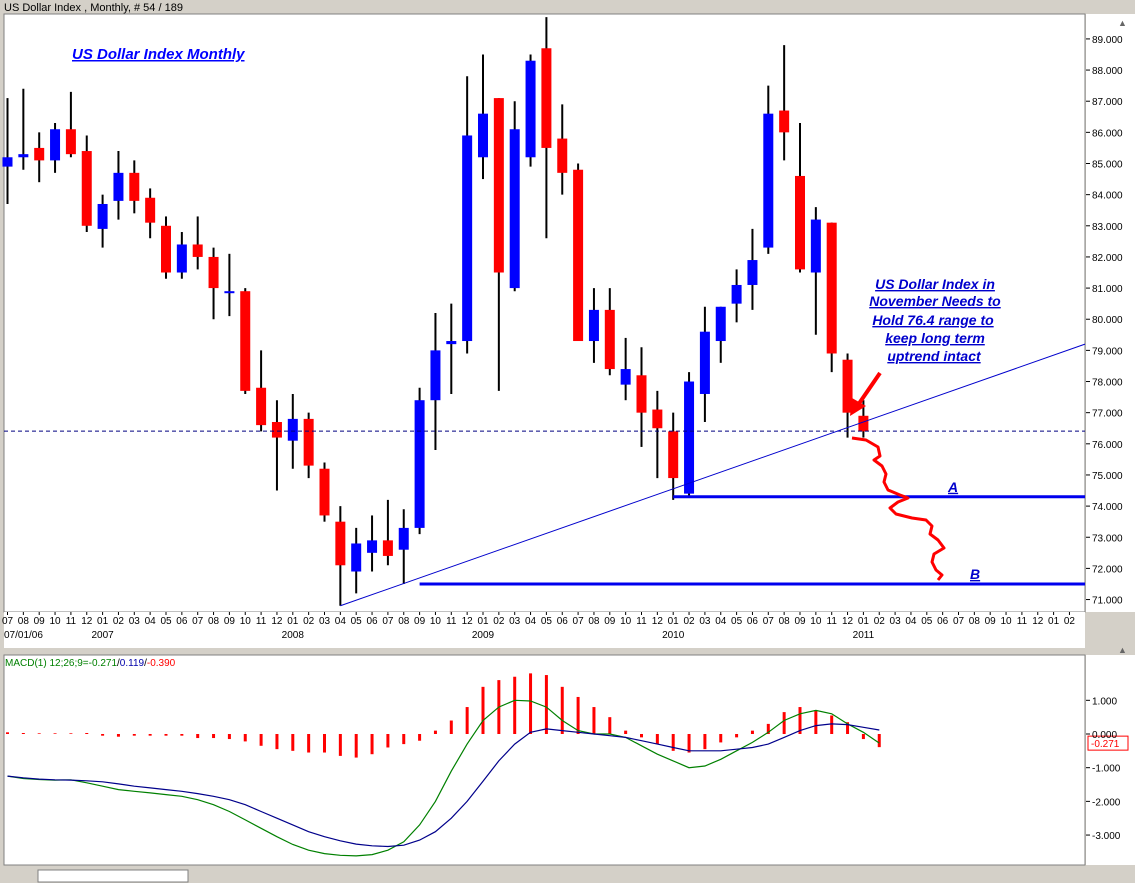 The height and width of the screenshot is (883, 1135). What do you see at coordinates (1107, 227) in the screenshot?
I see `price-tick-label: 83.000` at bounding box center [1107, 227].